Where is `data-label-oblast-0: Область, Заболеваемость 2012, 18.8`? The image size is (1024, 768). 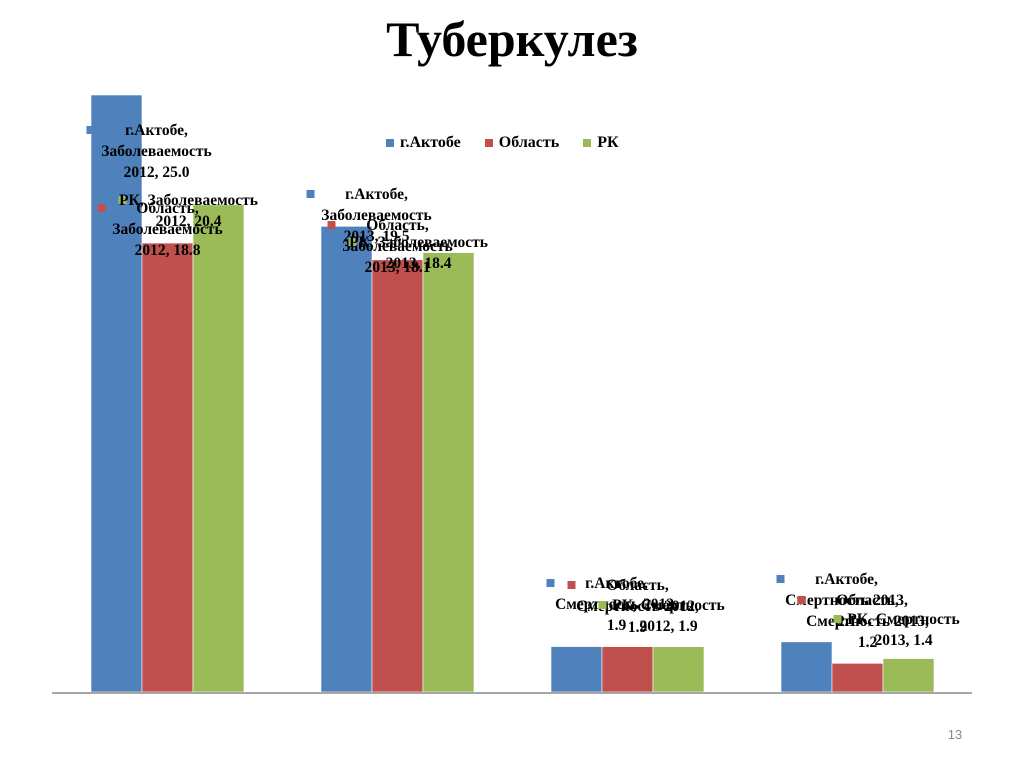 data-label-oblast-0: Область, Заболеваемость 2012, 18.8 is located at coordinates (160, 229).